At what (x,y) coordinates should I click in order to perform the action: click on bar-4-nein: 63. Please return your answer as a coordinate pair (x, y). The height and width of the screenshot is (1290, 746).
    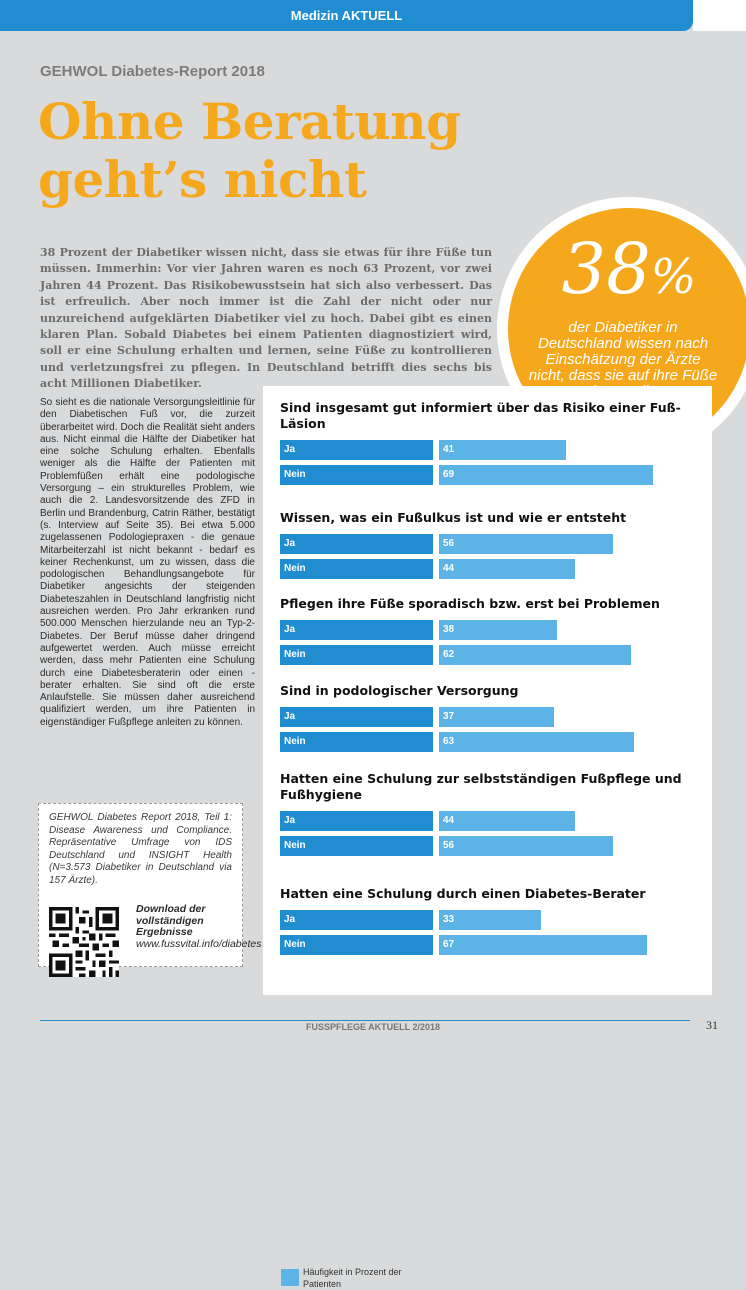
    Looking at the image, I should click on (537, 742).